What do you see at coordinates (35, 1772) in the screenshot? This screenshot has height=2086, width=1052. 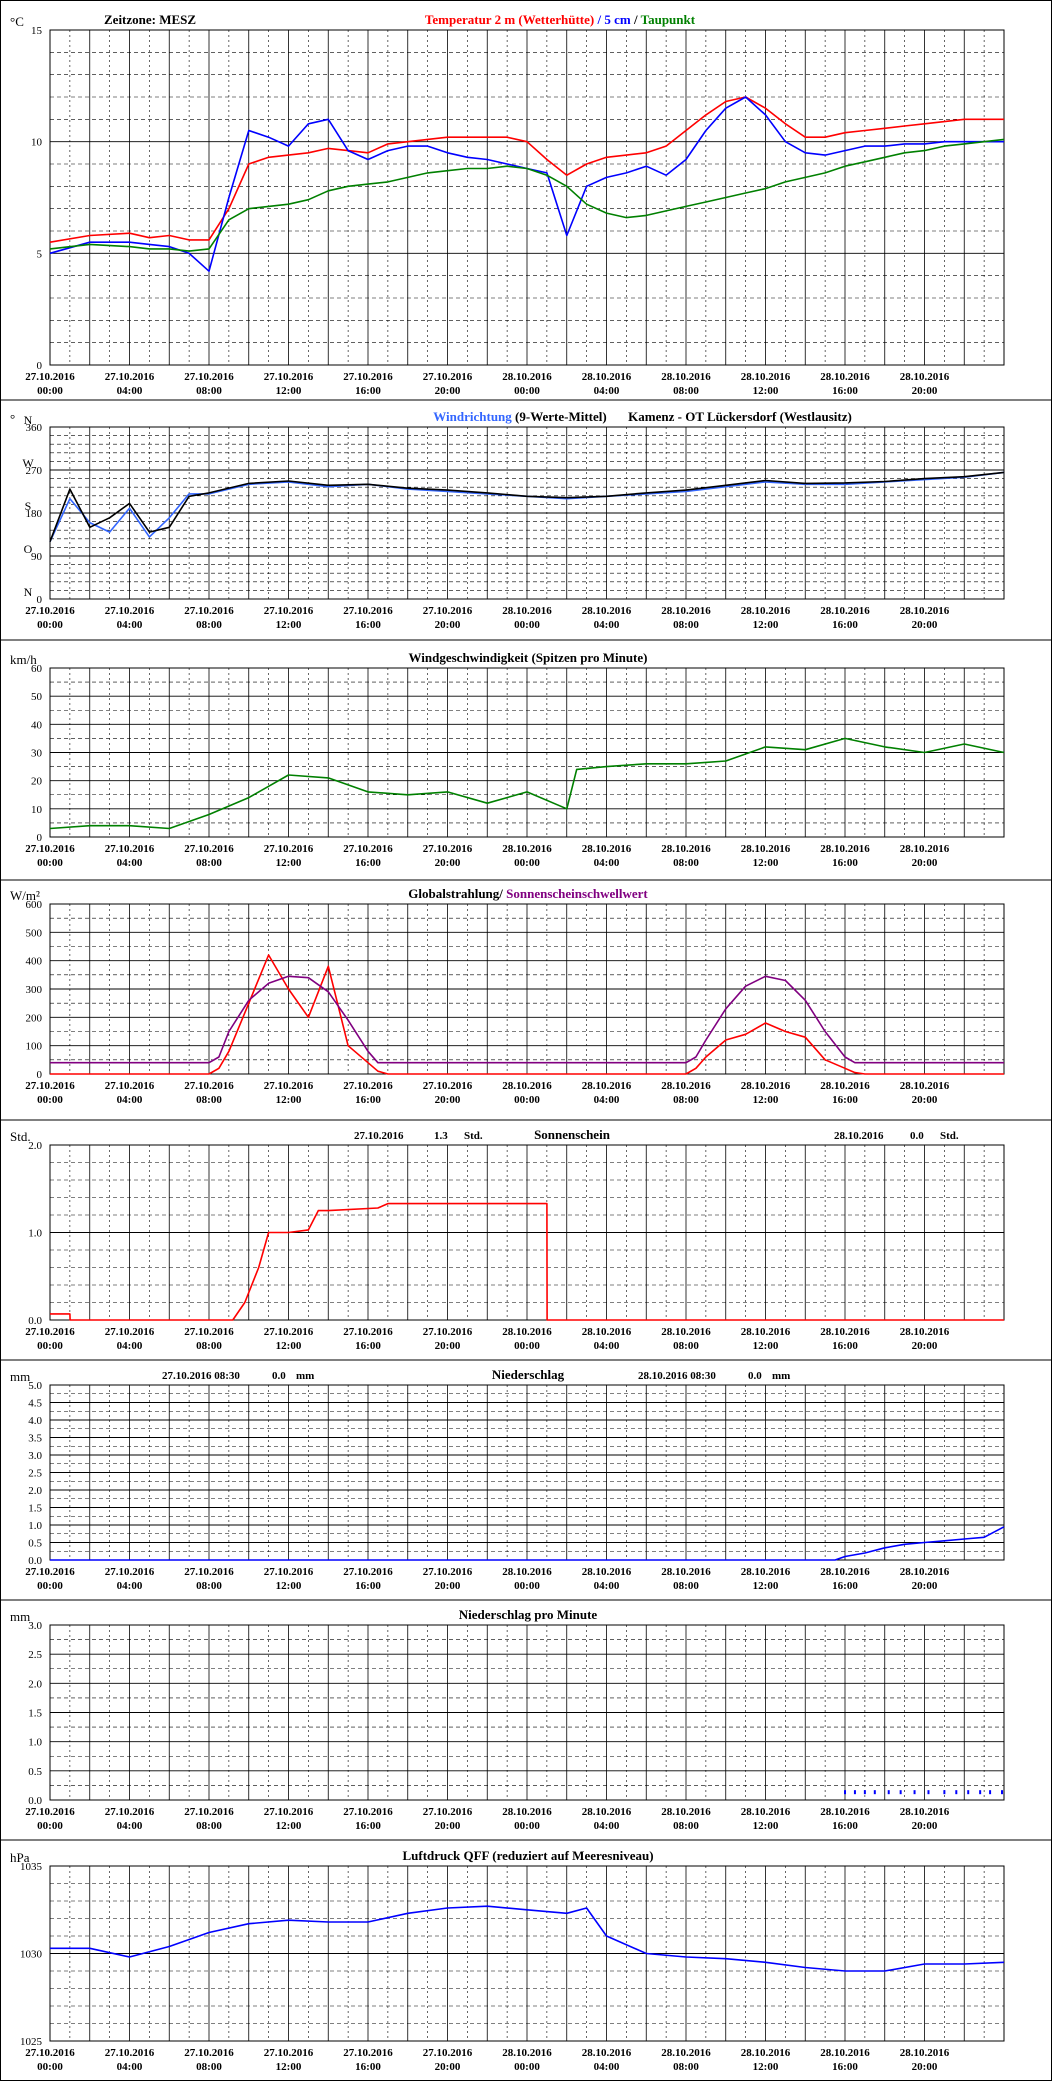 I see `y-tick-label: 0.5` at bounding box center [35, 1772].